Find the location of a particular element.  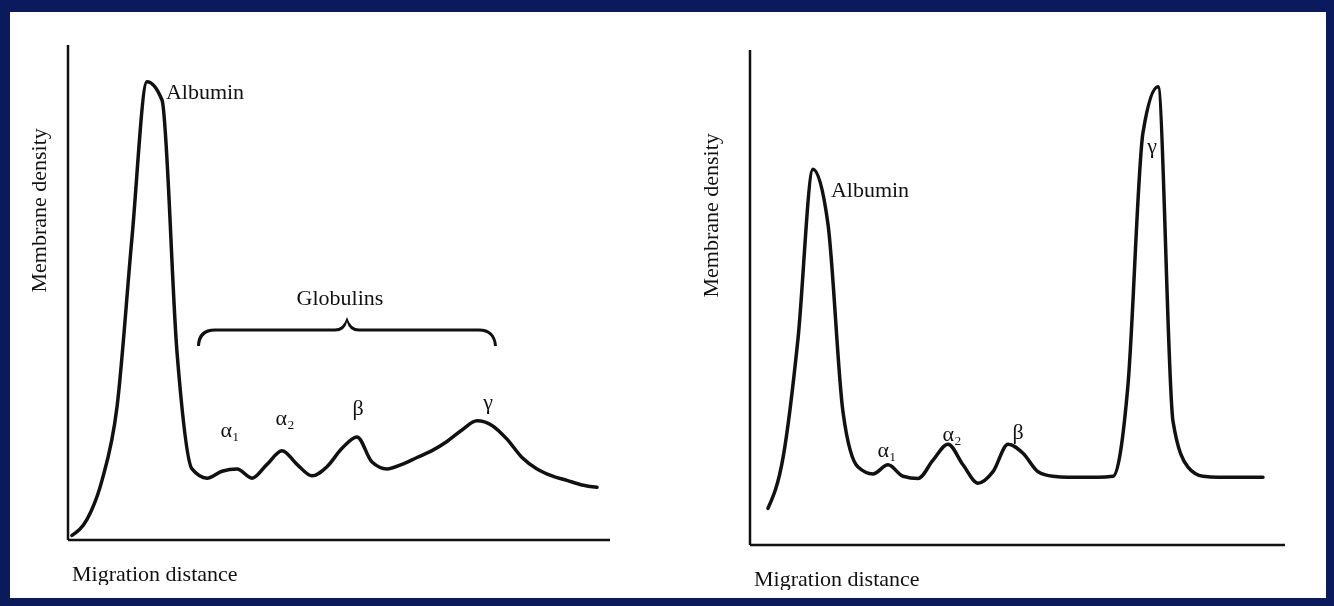

annotation: Globulins is located at coordinates (340, 298).